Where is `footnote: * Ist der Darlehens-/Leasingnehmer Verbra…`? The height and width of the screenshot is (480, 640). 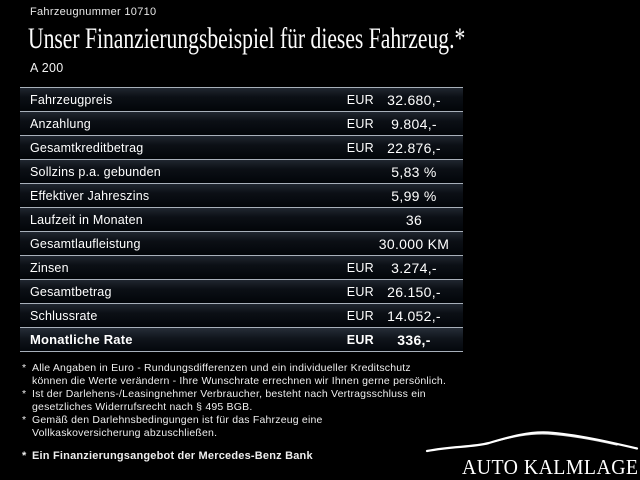 footnote: * Ist der Darlehens-/Leasingnehmer Verbra… is located at coordinates (234, 401).